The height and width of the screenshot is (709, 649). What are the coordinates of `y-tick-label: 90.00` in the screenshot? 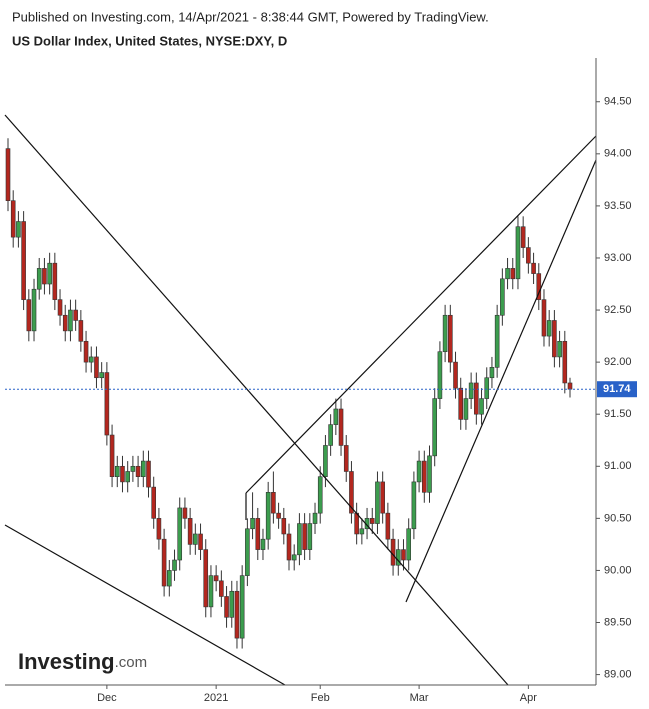 It's located at (618, 570).